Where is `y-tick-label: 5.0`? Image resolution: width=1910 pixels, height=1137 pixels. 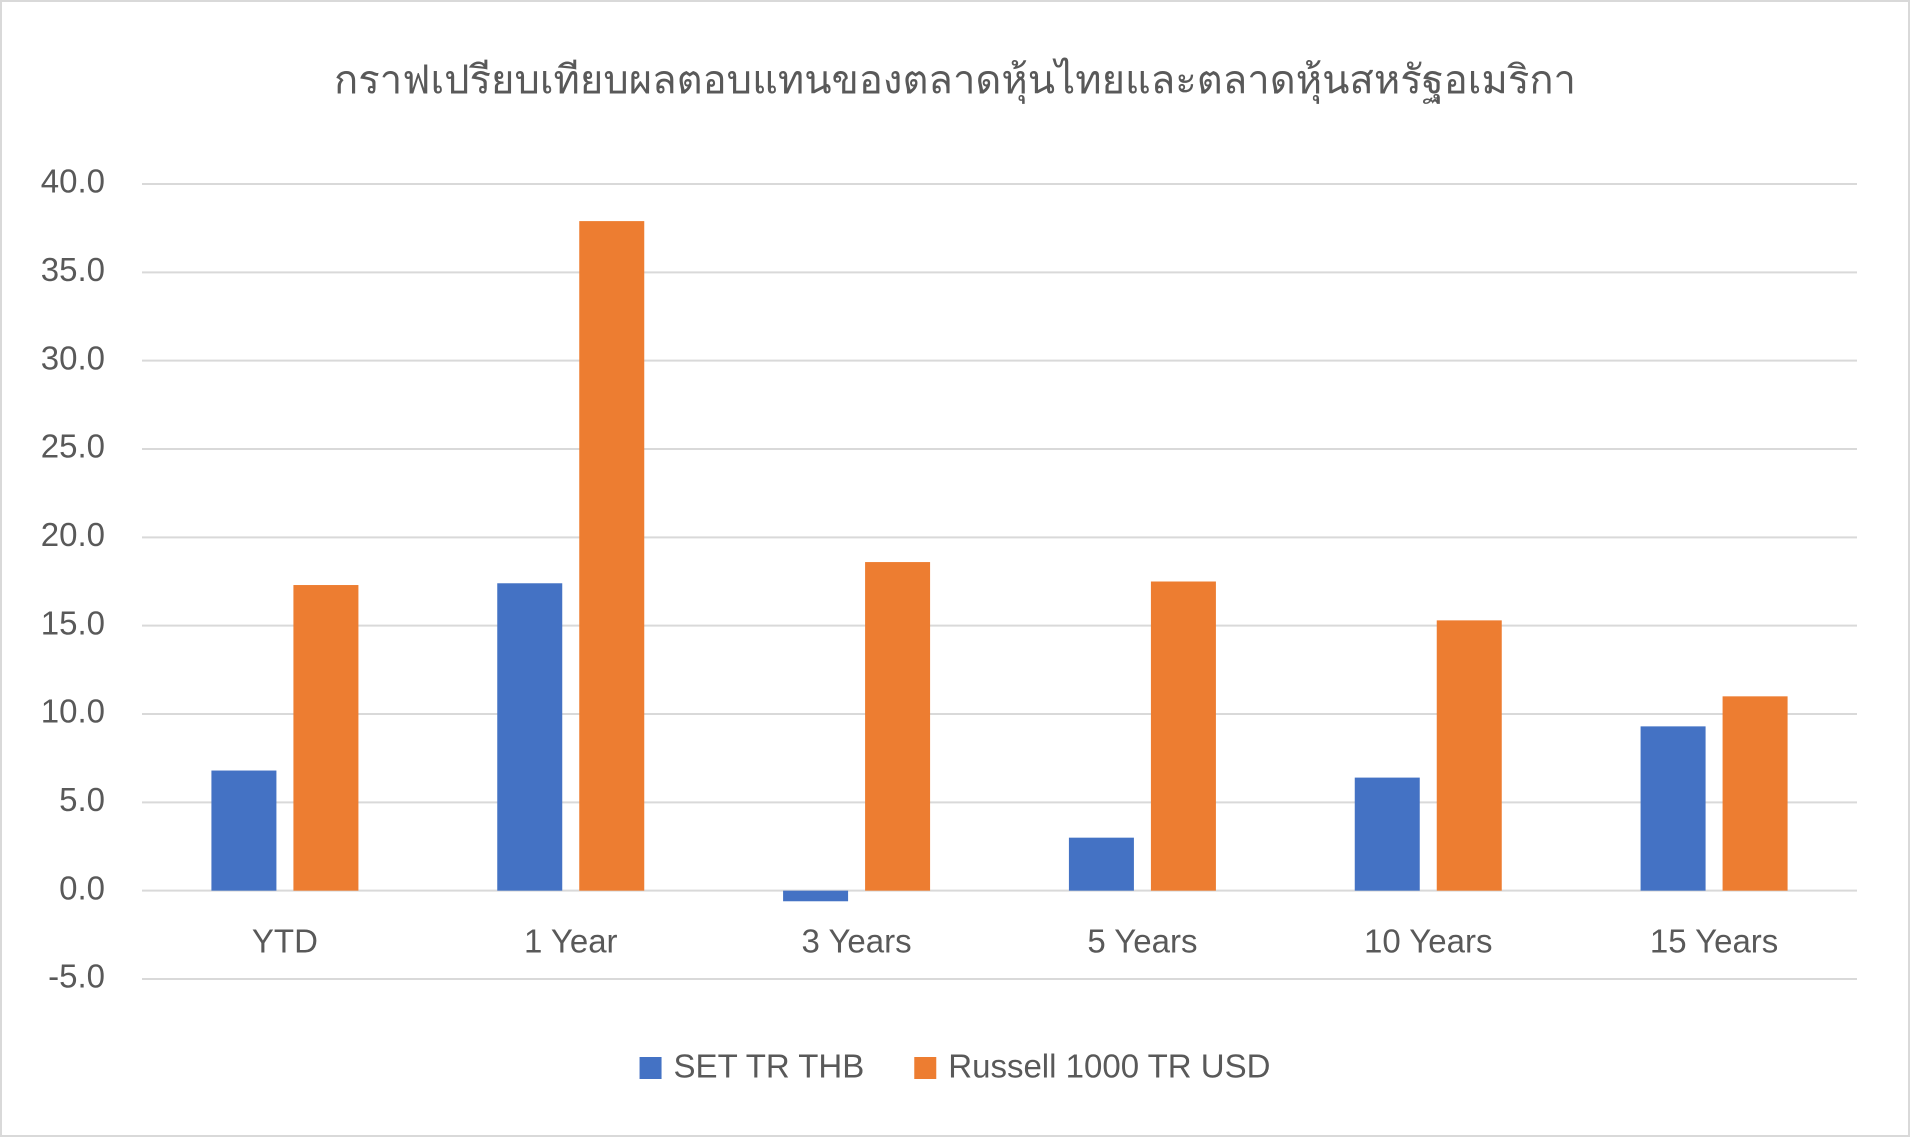 y-tick-label: 5.0 is located at coordinates (82, 799).